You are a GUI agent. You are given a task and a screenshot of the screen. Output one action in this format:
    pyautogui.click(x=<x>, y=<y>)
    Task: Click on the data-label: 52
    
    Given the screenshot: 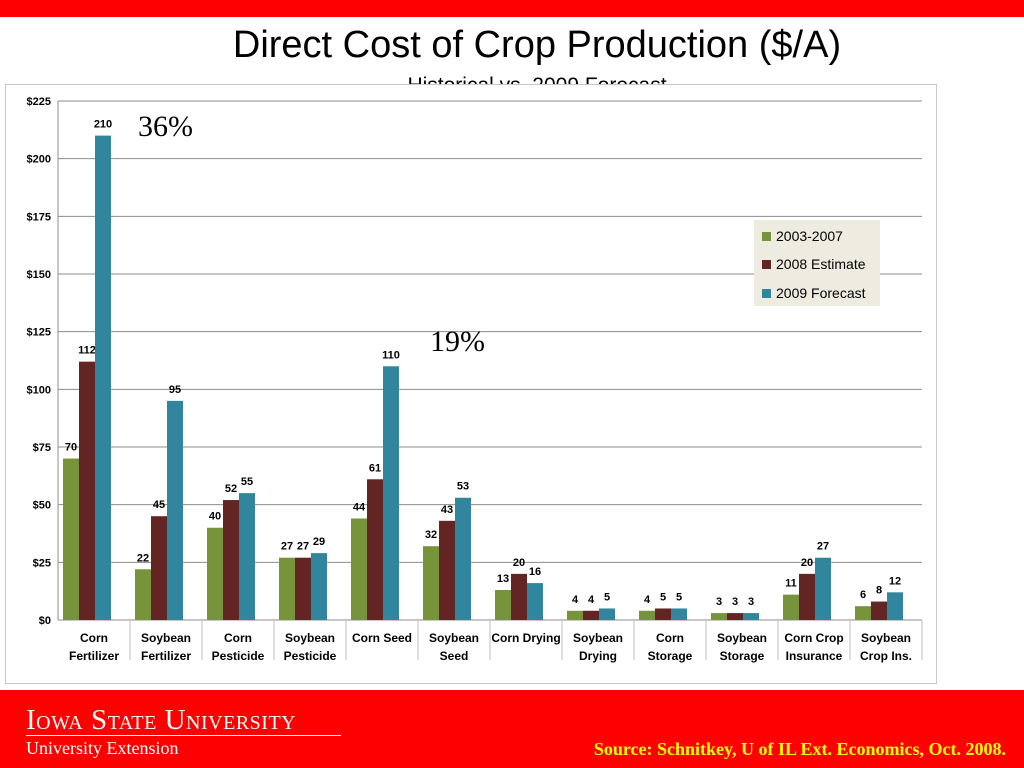 What is the action you would take?
    pyautogui.click(x=231, y=489)
    